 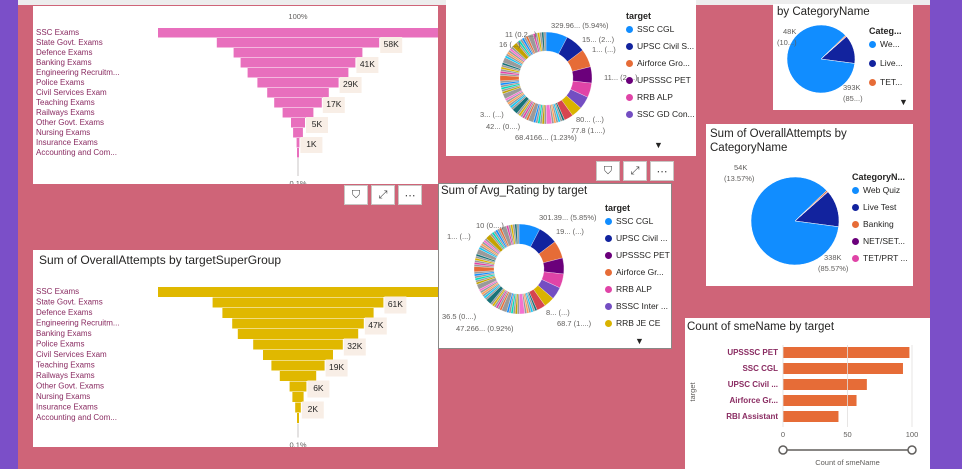 I want to click on donut-data-label: 8... (...), so click(x=558, y=312).